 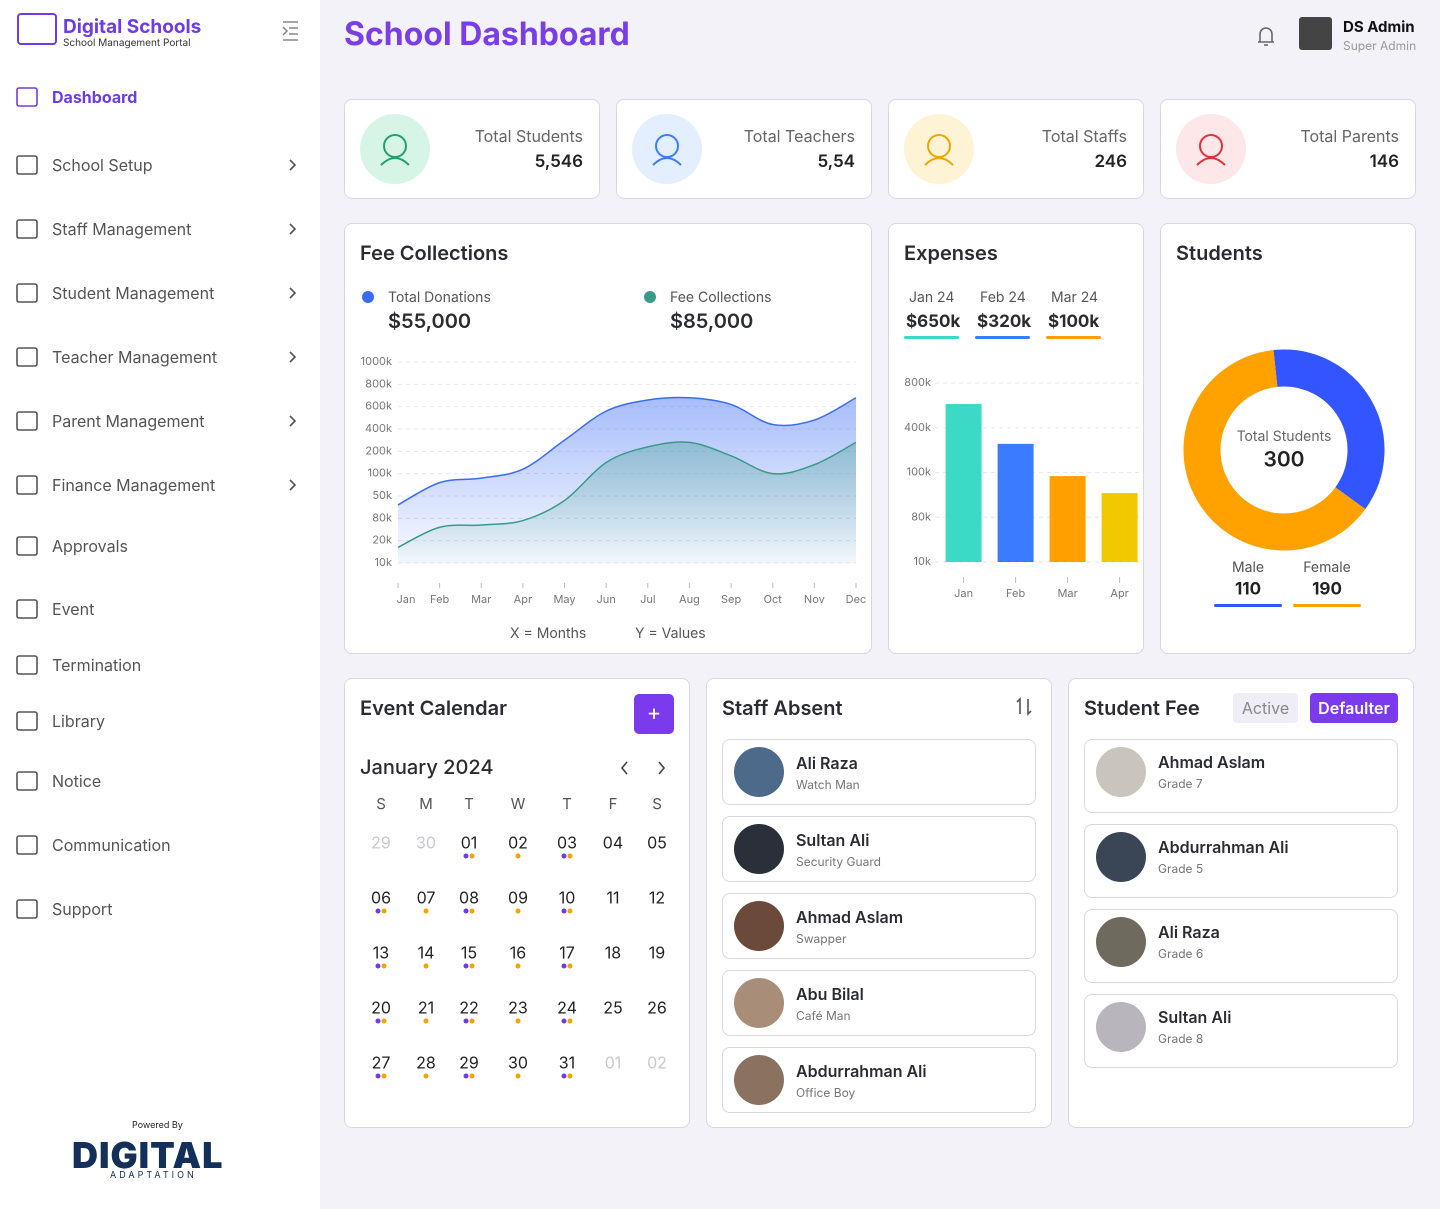 What do you see at coordinates (1349, 136) in the screenshot?
I see `stat-label: Total Parents` at bounding box center [1349, 136].